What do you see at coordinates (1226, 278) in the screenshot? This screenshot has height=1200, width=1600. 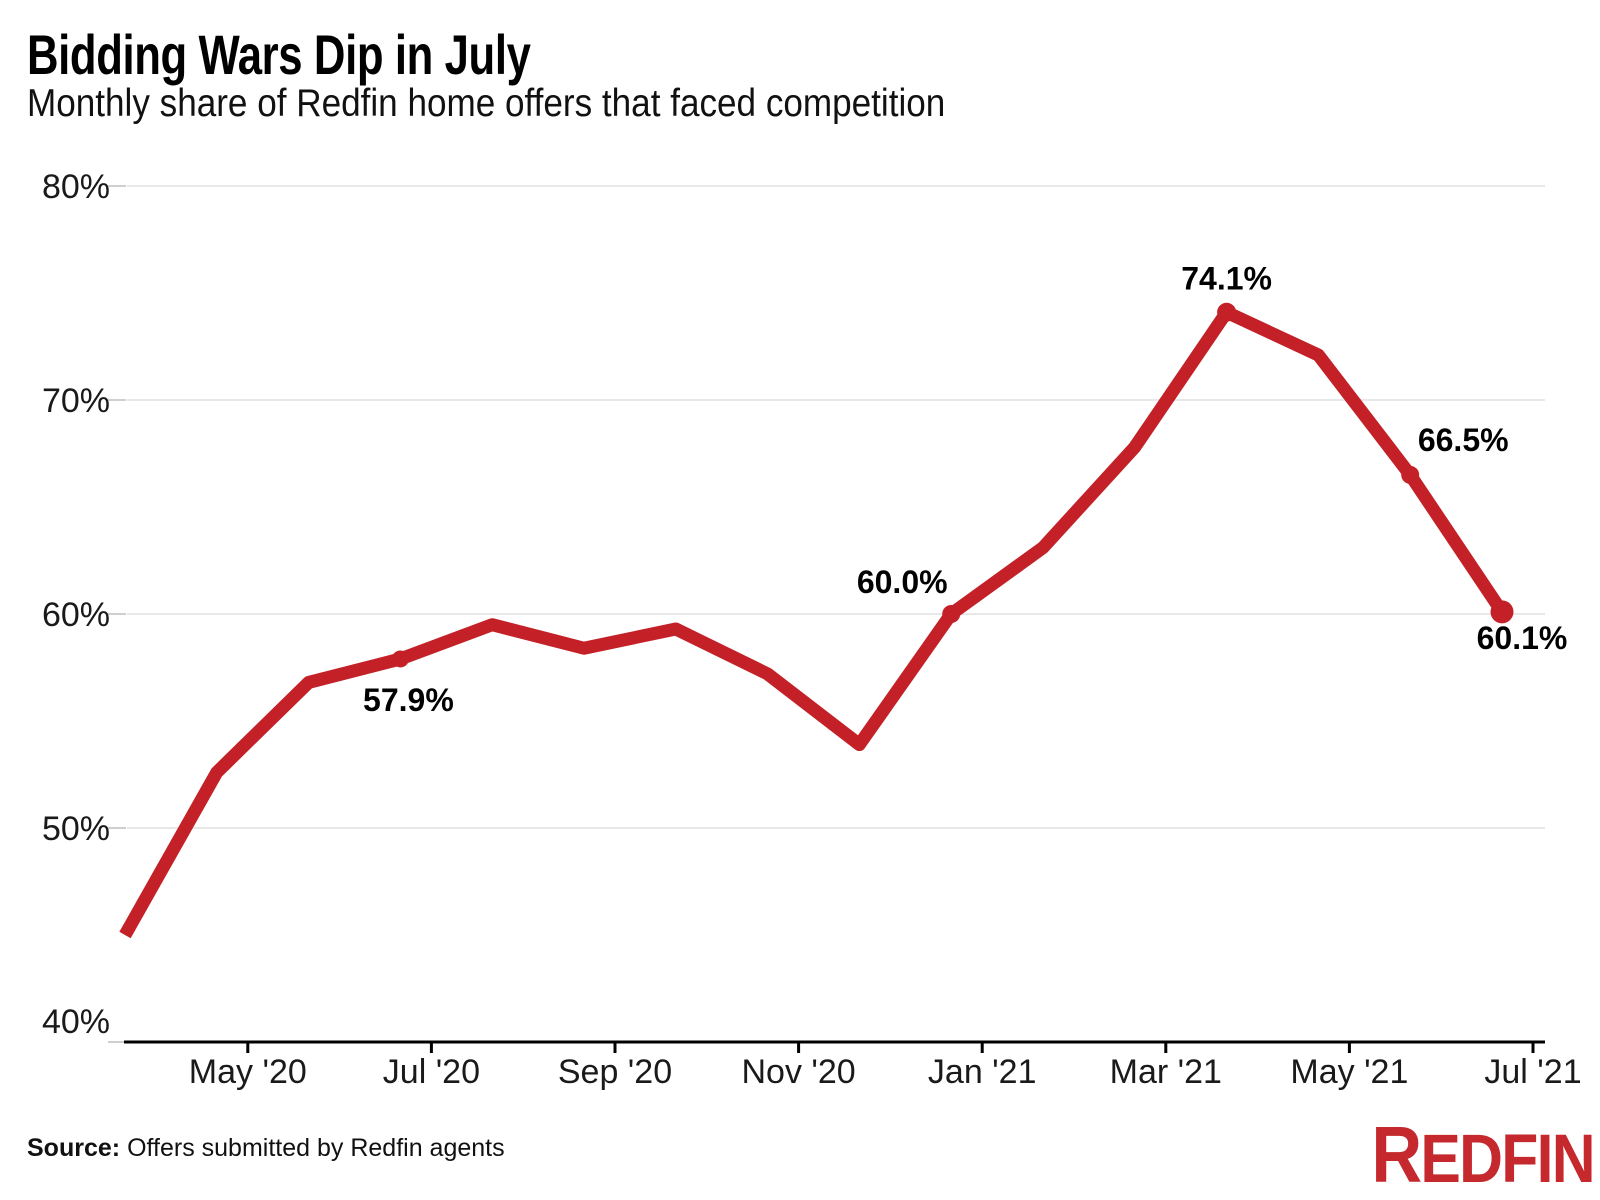 I see `data-point-label-12: 74.1%` at bounding box center [1226, 278].